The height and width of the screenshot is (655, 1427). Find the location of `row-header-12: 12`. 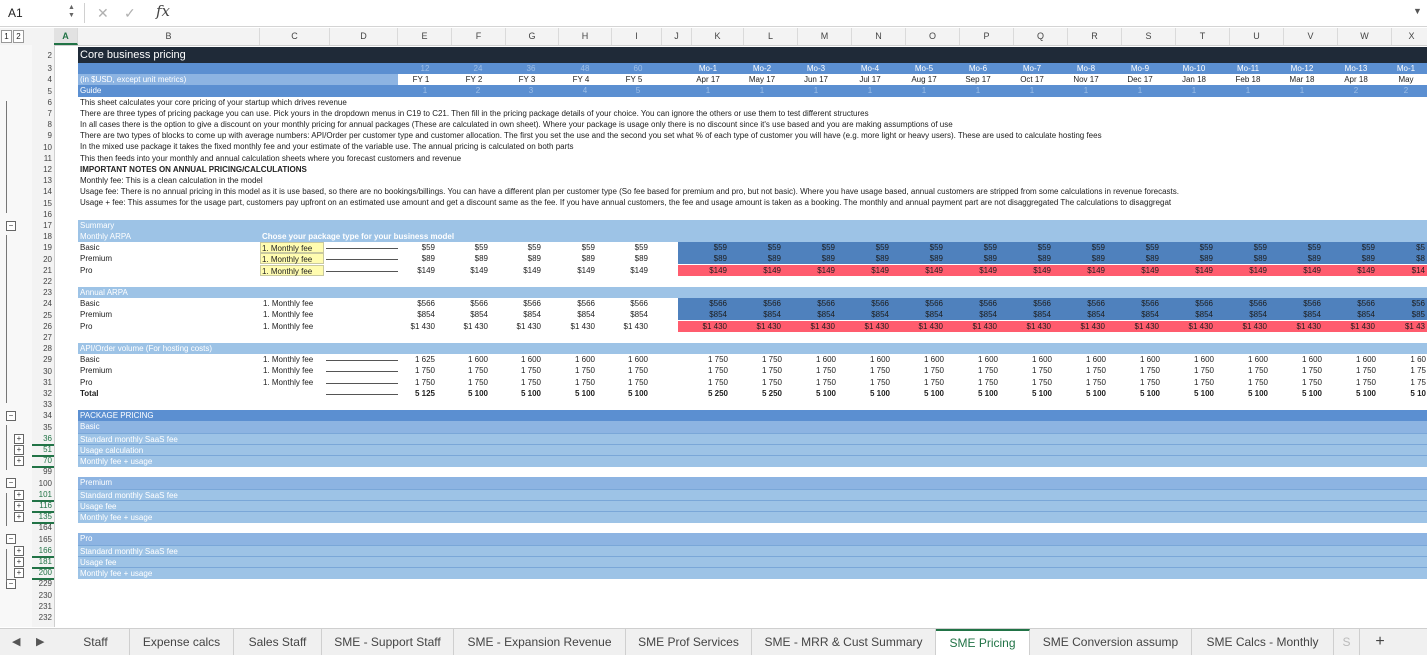

row-header-12: 12 is located at coordinates (47, 169).